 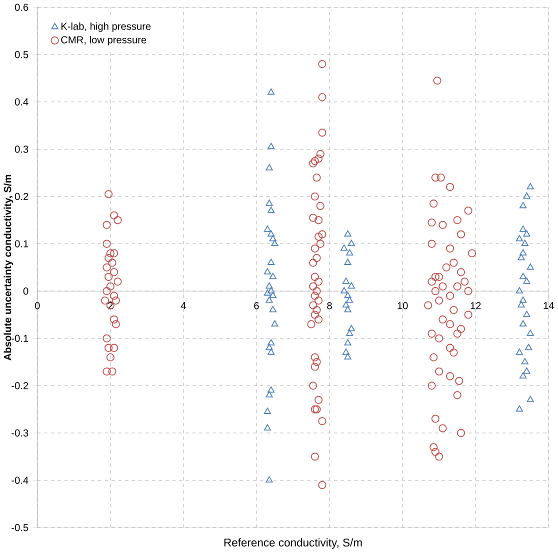 What do you see at coordinates (403, 306) in the screenshot?
I see `x-tick-label: 10` at bounding box center [403, 306].